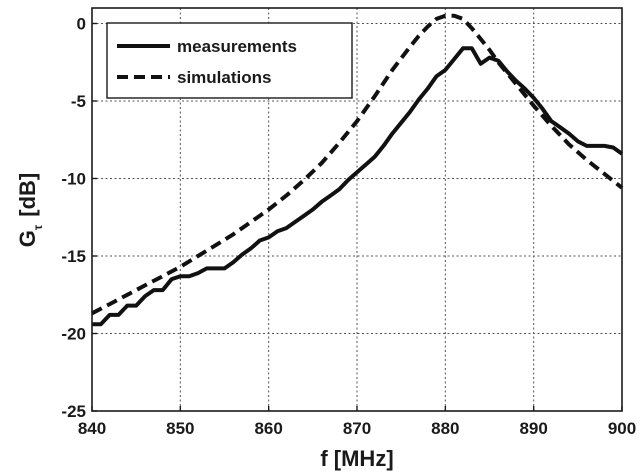  What do you see at coordinates (224, 77) in the screenshot?
I see `legend-label-simulations: simulations` at bounding box center [224, 77].